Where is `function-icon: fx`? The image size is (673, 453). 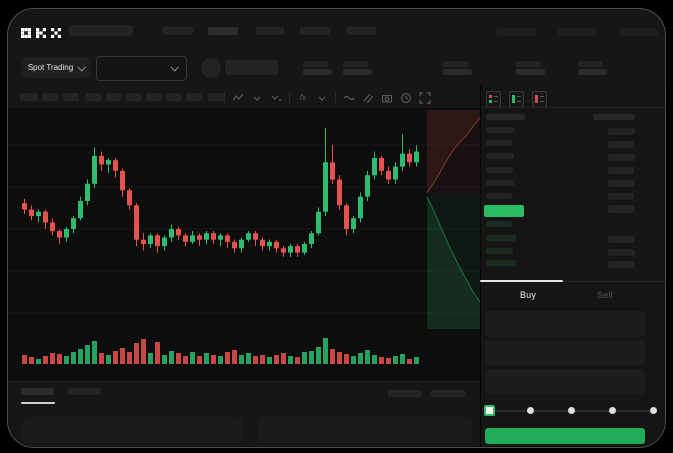 function-icon: fx is located at coordinates (303, 97).